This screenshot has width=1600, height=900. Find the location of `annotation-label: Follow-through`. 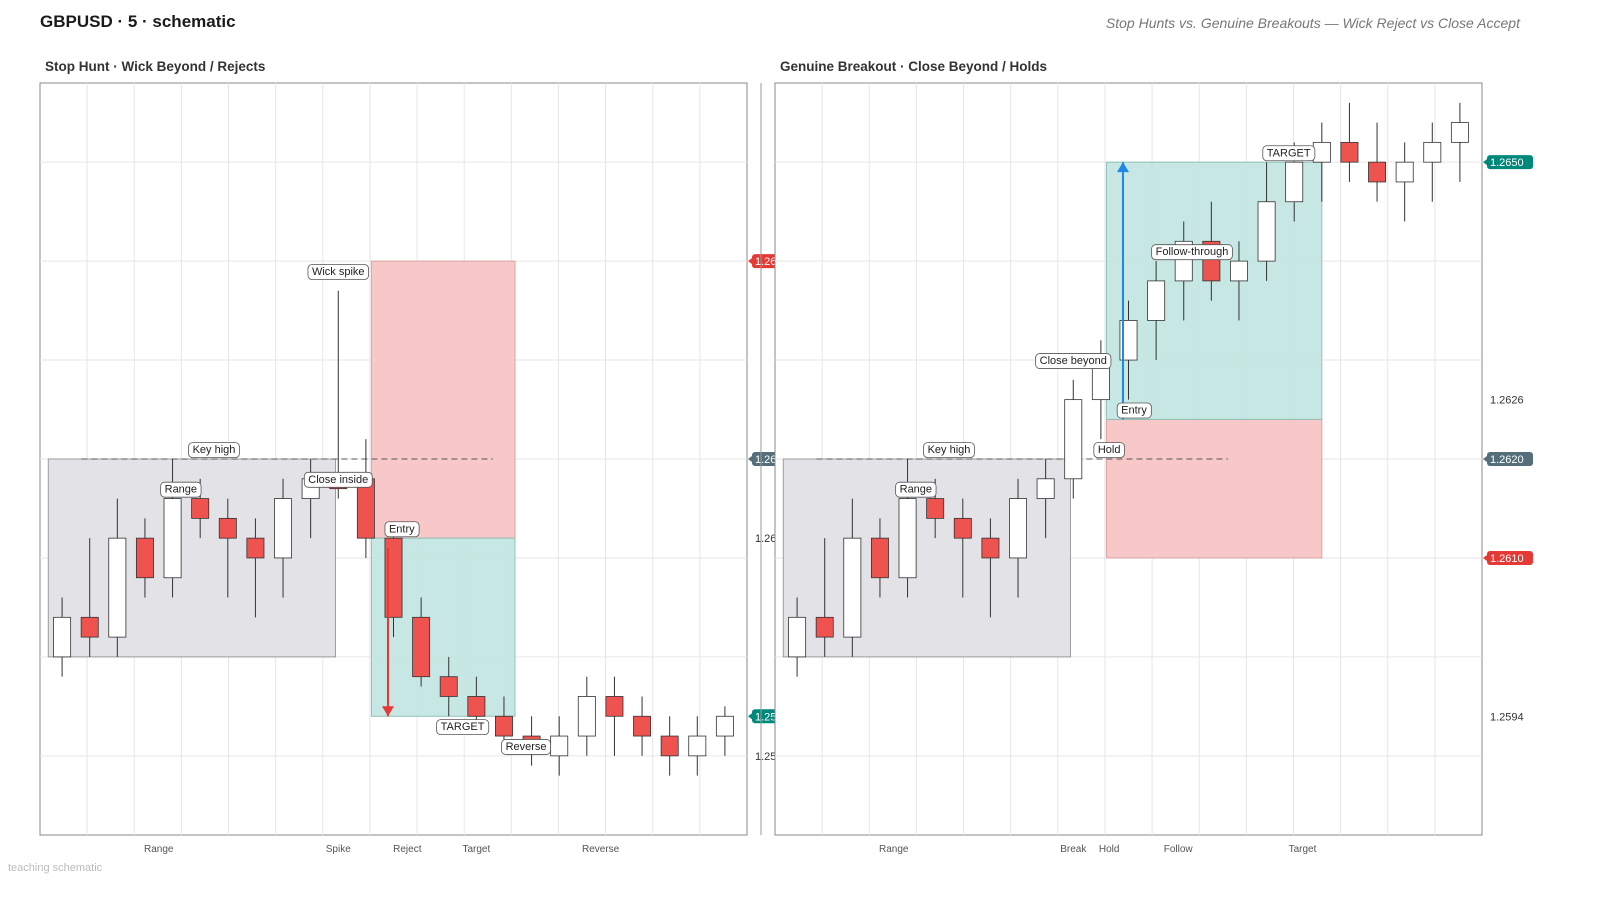

annotation-label: Follow-through is located at coordinates (1192, 252).